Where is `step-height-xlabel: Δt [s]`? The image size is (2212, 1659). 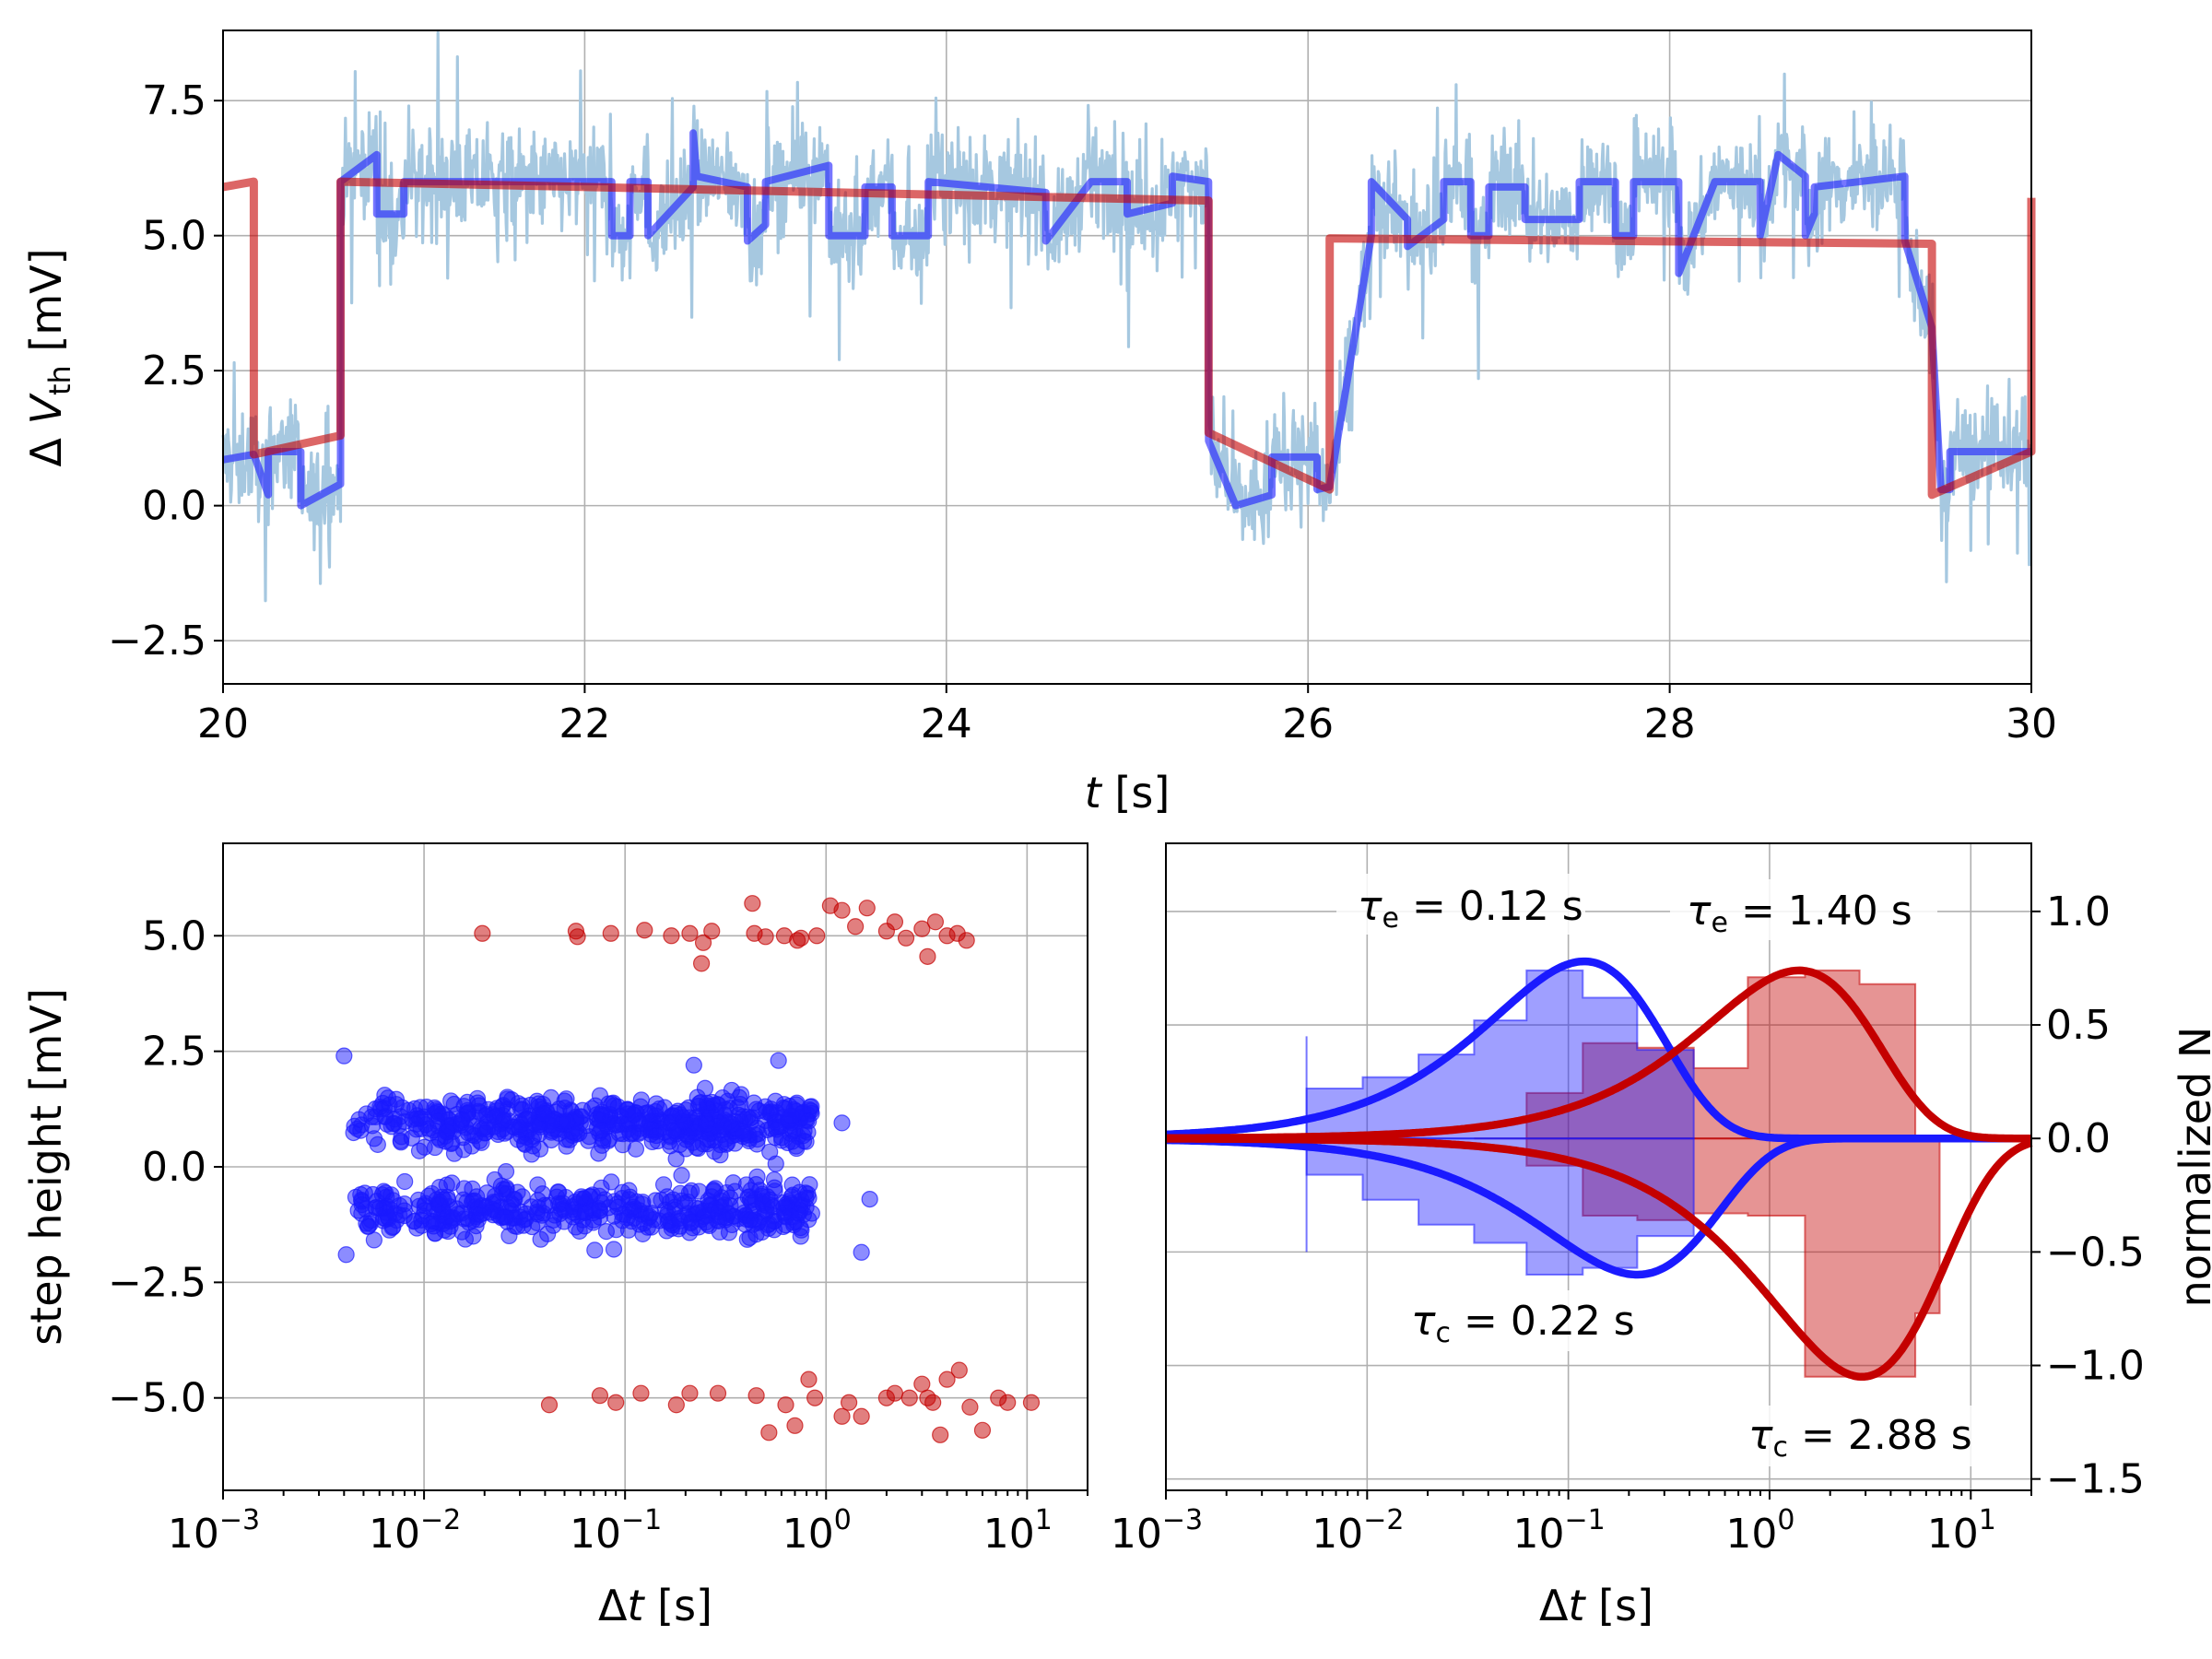 step-height-xlabel: Δt [s] is located at coordinates (655, 1605).